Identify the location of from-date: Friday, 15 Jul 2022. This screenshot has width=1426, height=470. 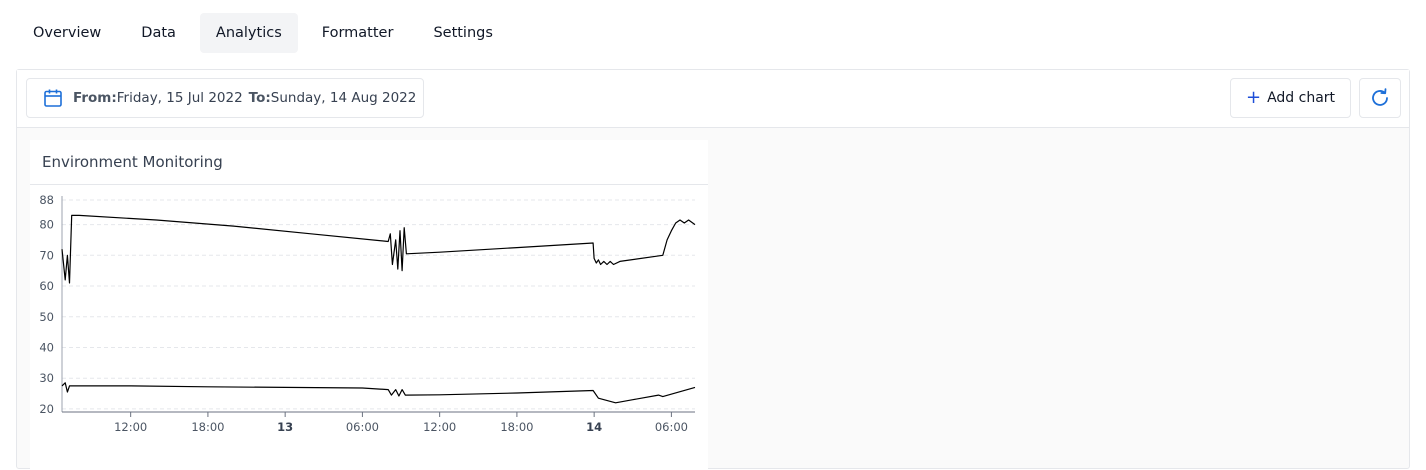
(179, 98).